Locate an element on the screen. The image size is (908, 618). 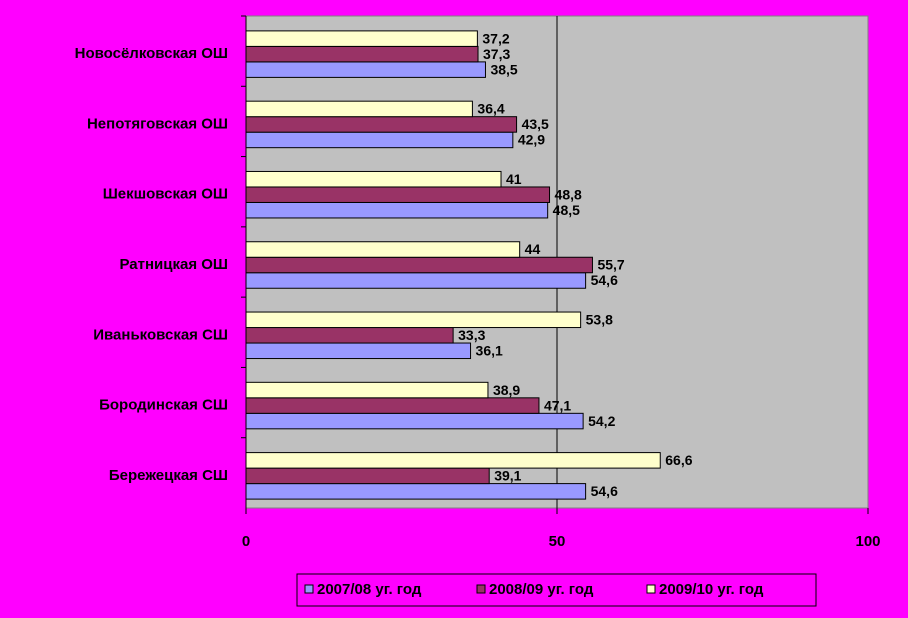
data-label: 33,3 is located at coordinates (471, 335).